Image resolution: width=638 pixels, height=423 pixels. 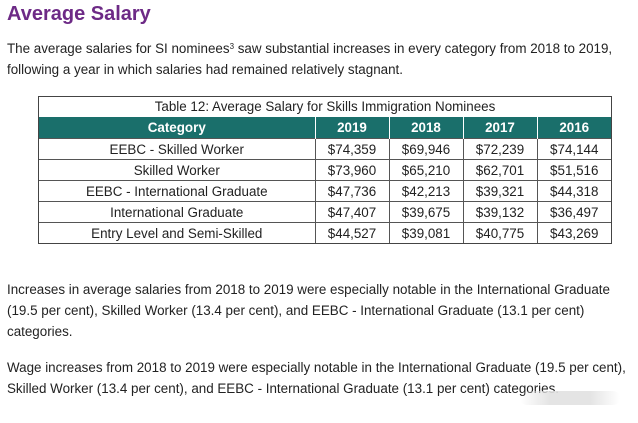 I want to click on salary-cell: $62,701, so click(x=499, y=170).